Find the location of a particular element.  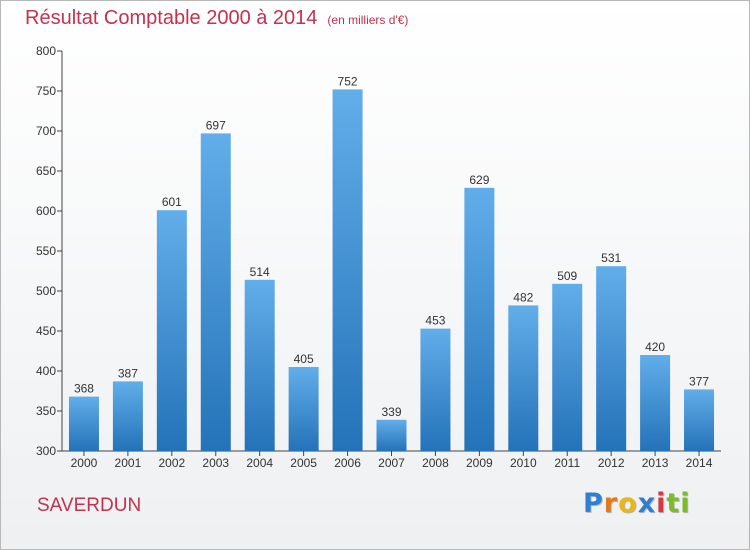

bar-value-label: 377 is located at coordinates (699, 381).